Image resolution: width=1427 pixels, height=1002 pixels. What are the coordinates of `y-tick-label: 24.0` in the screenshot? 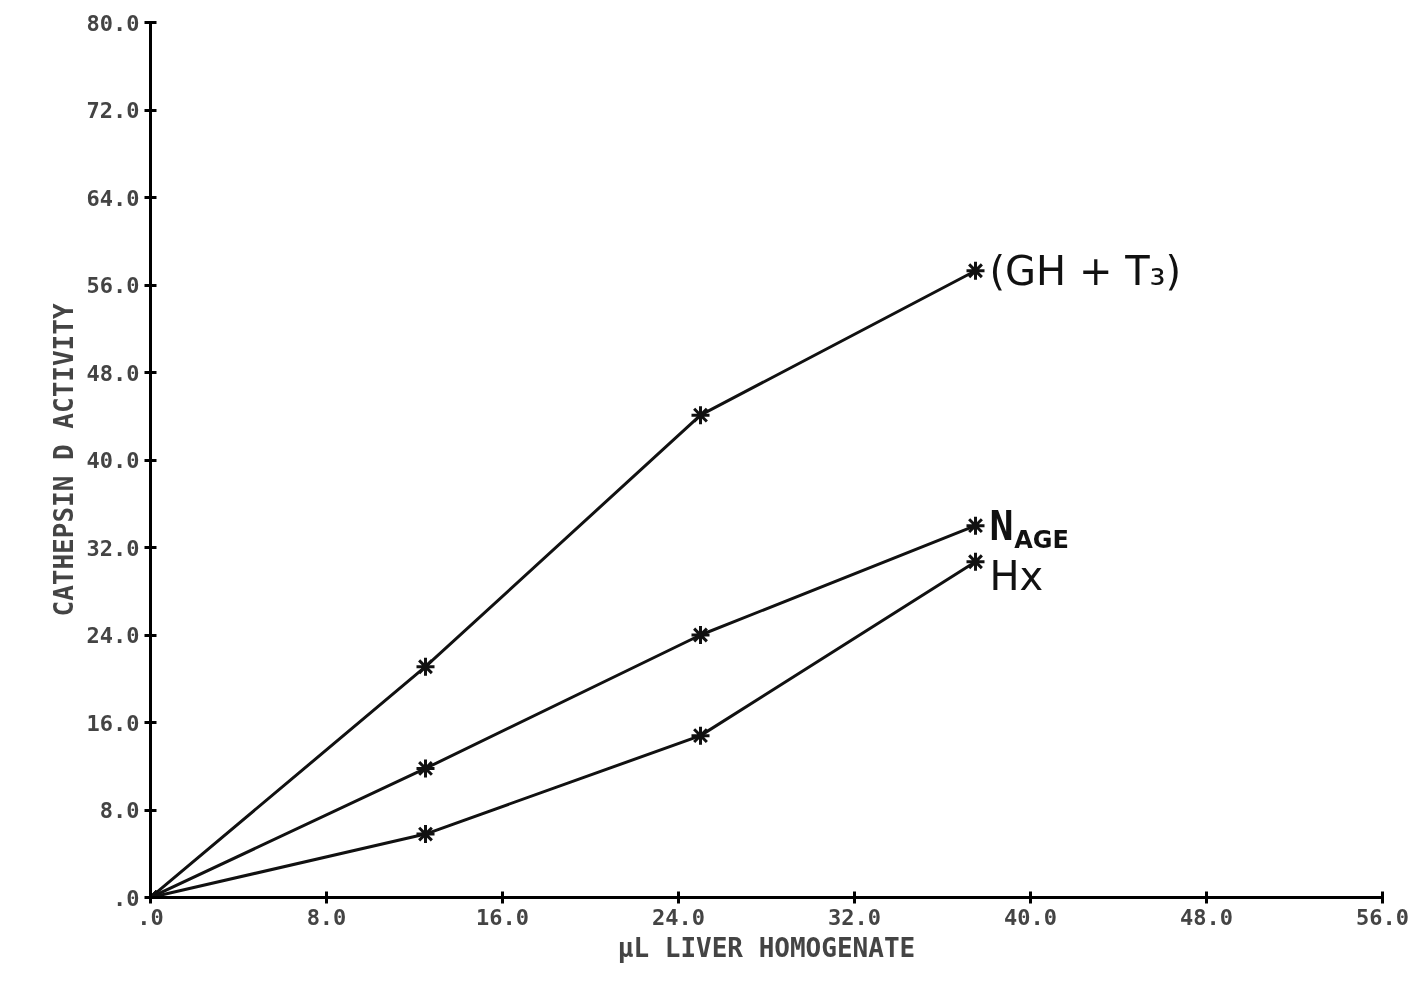 It's located at (113, 635).